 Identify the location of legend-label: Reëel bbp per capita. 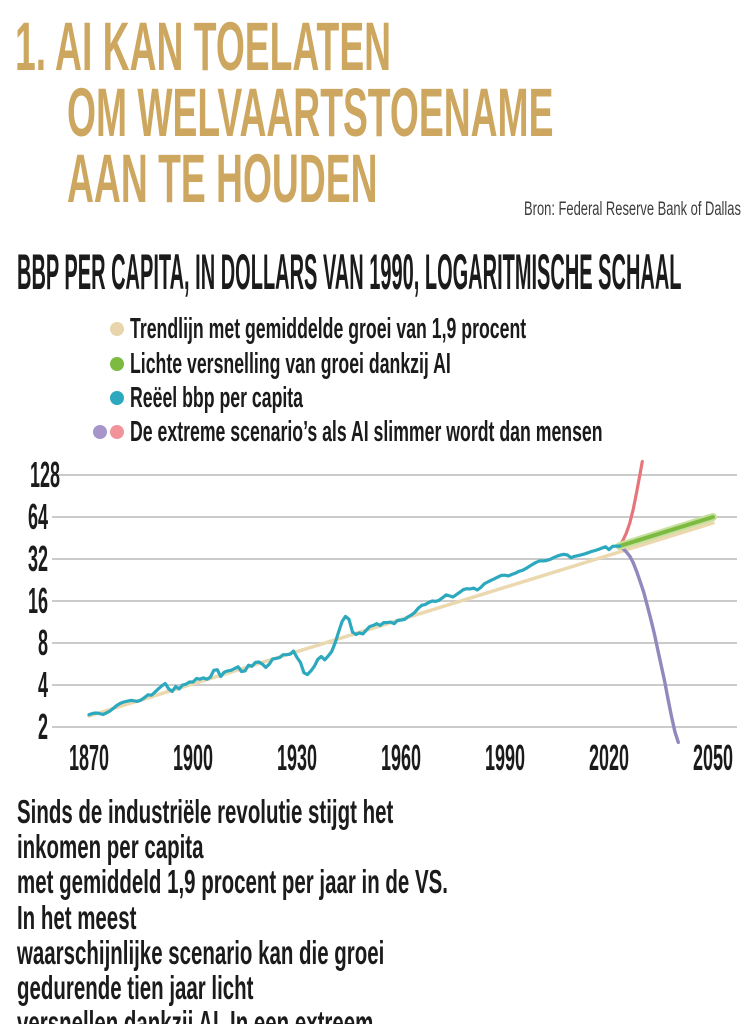
(217, 397).